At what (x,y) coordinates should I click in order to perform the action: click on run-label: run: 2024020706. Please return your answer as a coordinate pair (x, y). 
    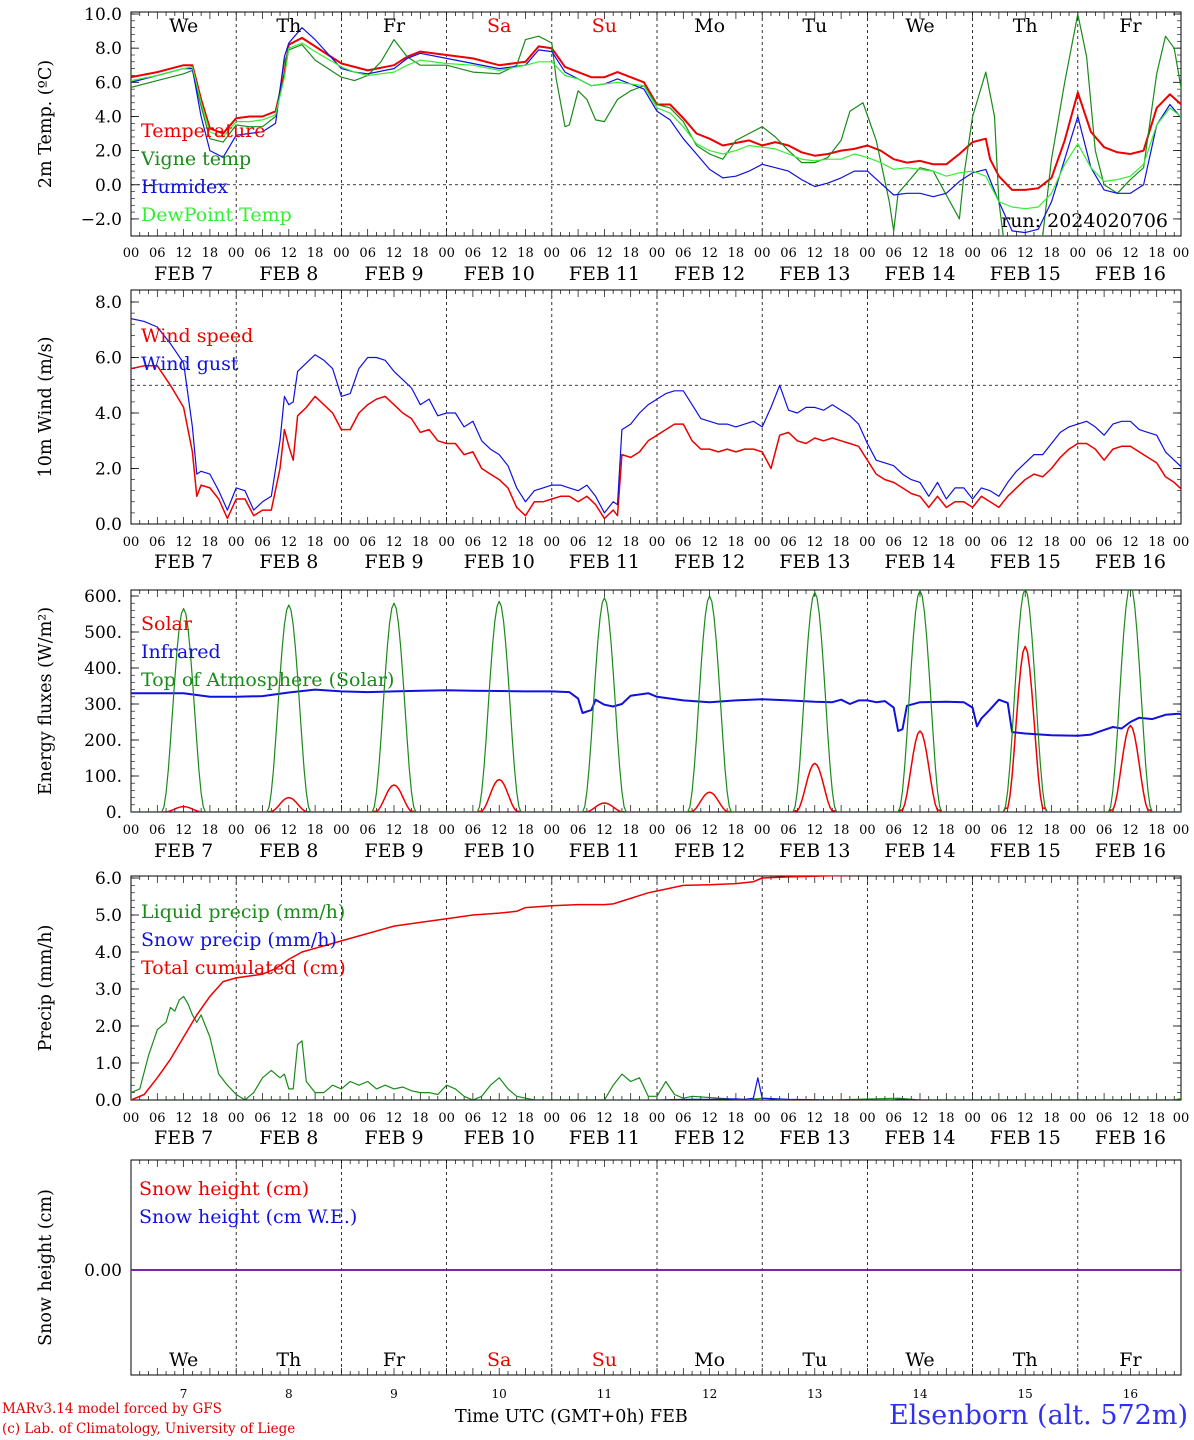
    Looking at the image, I should click on (1084, 221).